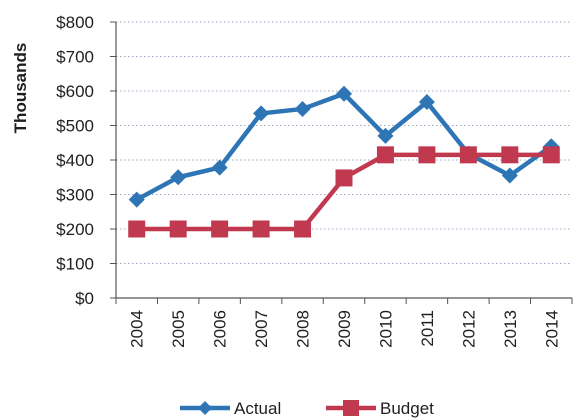 The width and height of the screenshot is (579, 420). I want to click on x-tick-label: 2007, so click(261, 329).